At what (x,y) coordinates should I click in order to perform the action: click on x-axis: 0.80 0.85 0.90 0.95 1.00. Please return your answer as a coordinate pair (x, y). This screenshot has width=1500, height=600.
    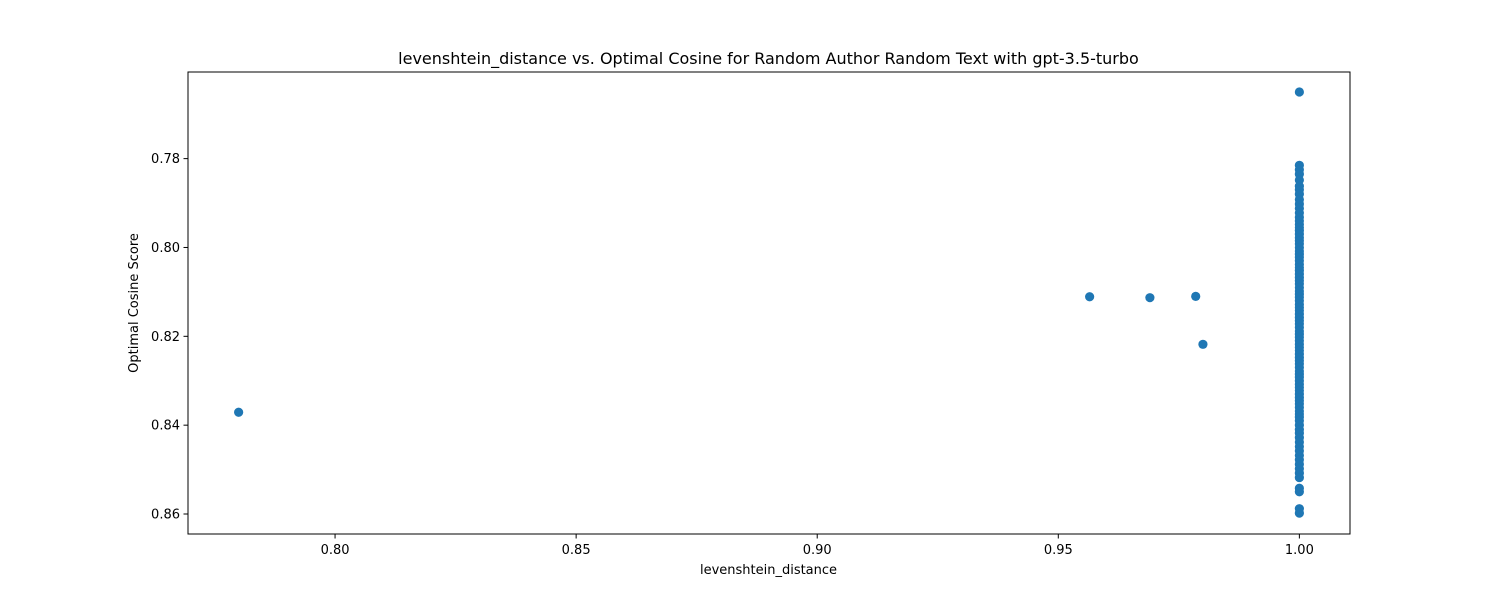
    Looking at the image, I should click on (817, 546).